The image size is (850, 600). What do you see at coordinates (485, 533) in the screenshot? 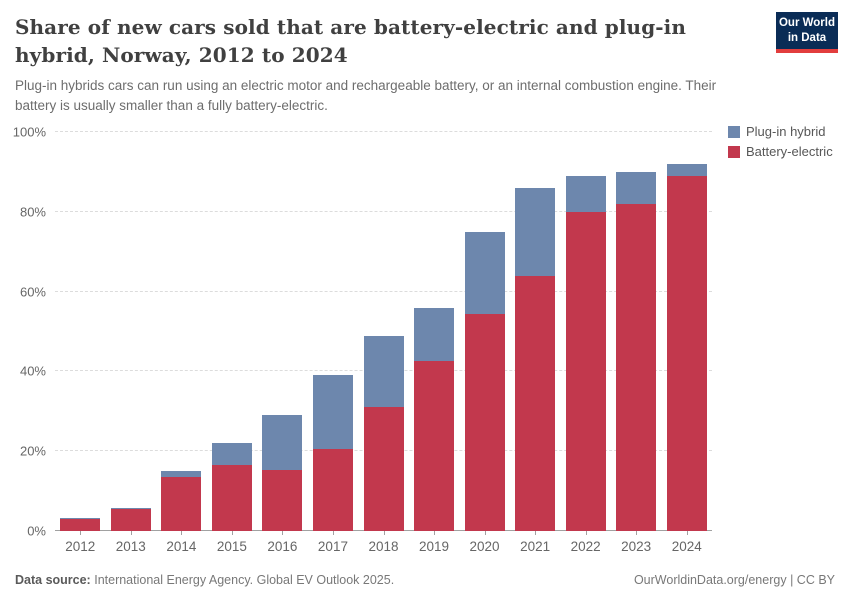
I see `x-tick-mark-2020` at bounding box center [485, 533].